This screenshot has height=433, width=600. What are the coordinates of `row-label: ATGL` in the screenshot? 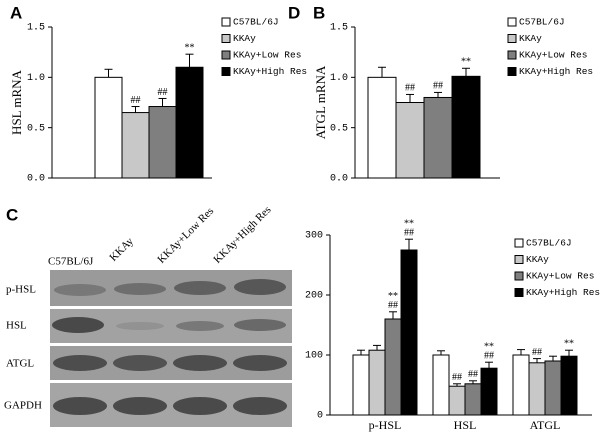 It's located at (20, 364).